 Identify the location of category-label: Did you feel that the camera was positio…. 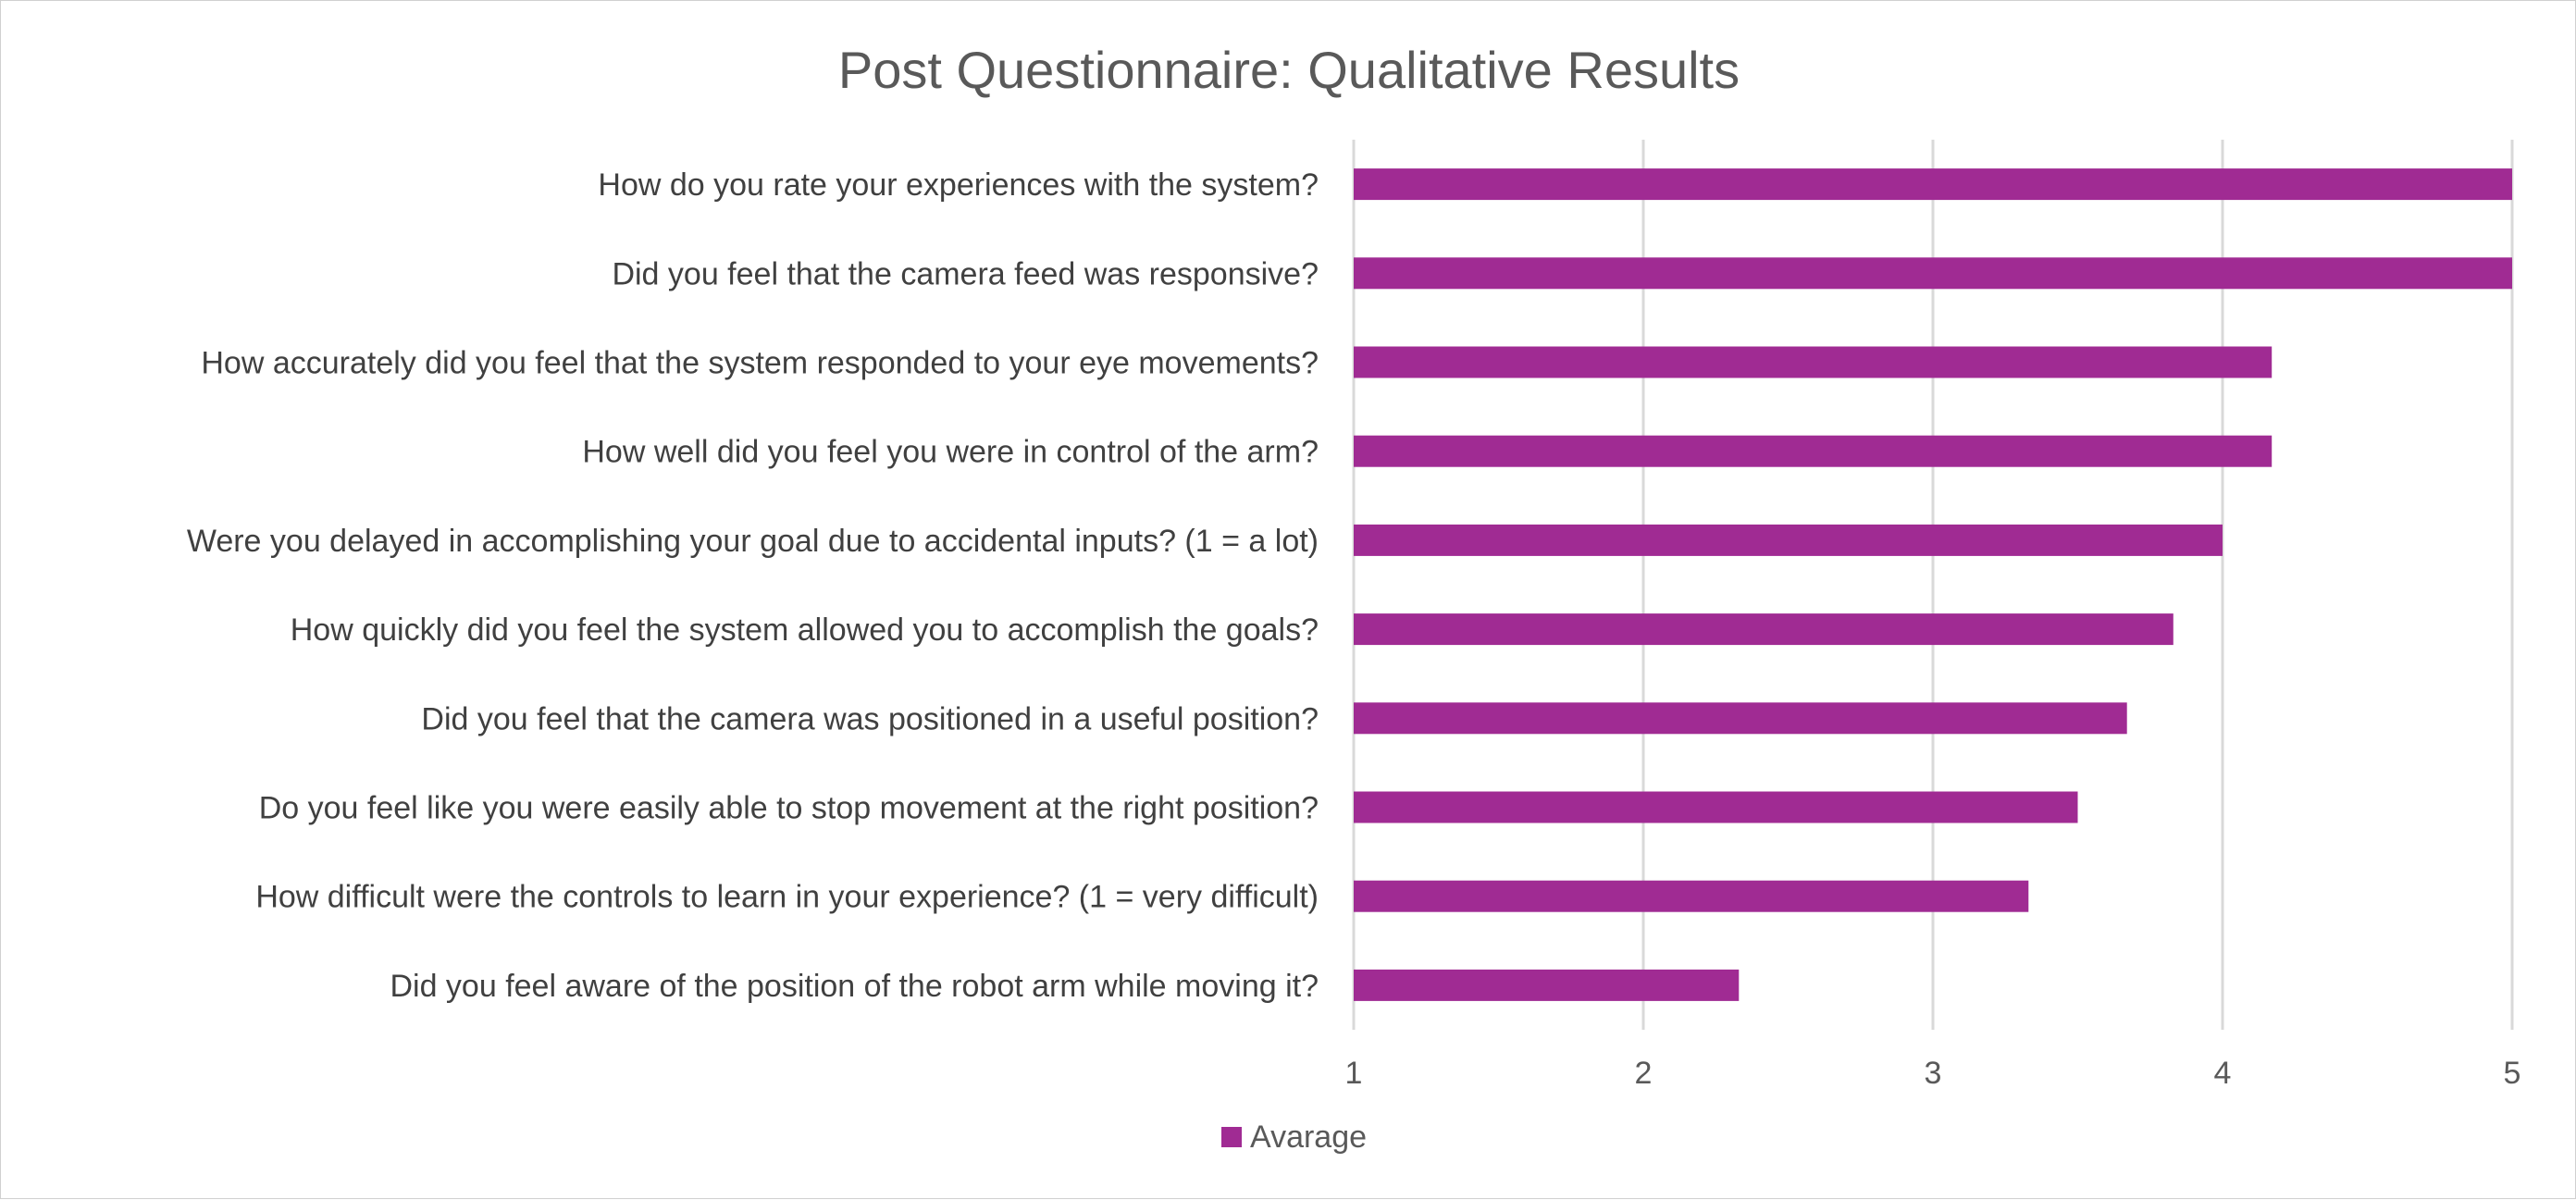
(870, 718).